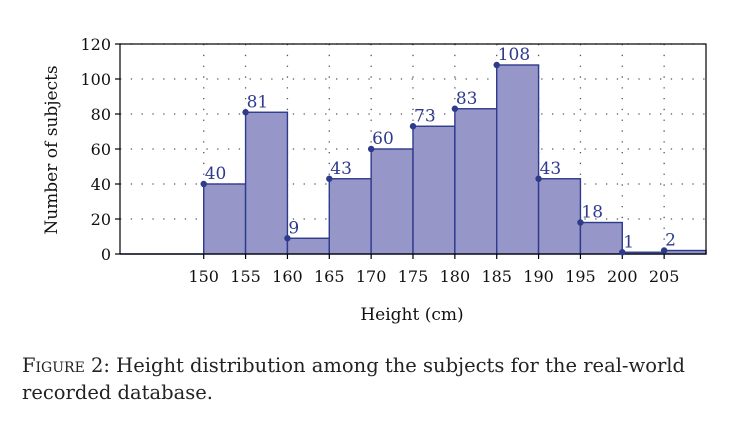 This screenshot has width=742, height=444. Describe the element at coordinates (371, 276) in the screenshot. I see `x-tick-label: 170` at that location.